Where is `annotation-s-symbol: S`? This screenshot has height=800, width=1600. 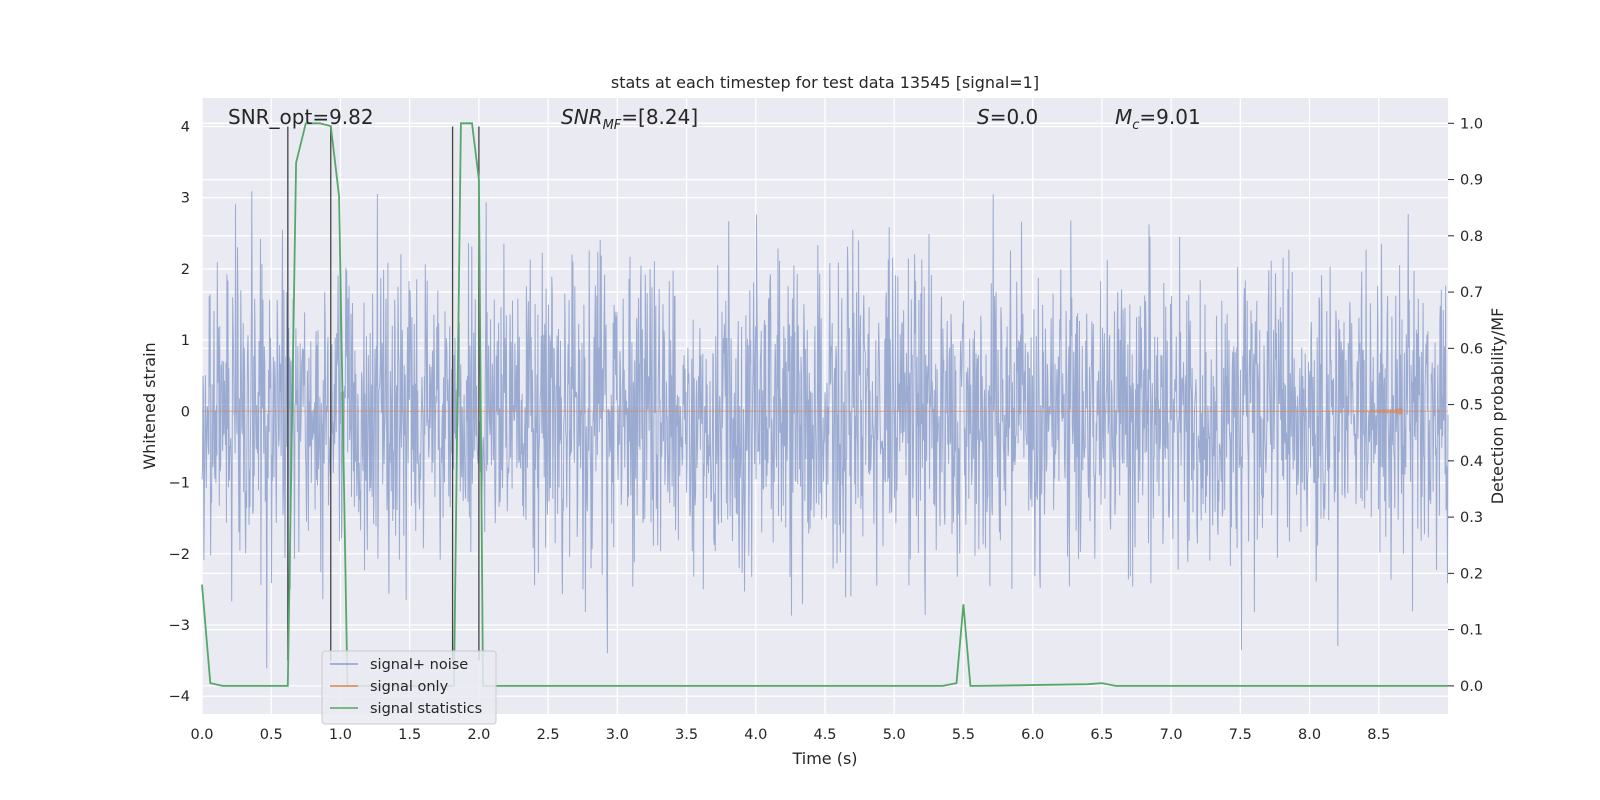 annotation-s-symbol: S is located at coordinates (983, 117).